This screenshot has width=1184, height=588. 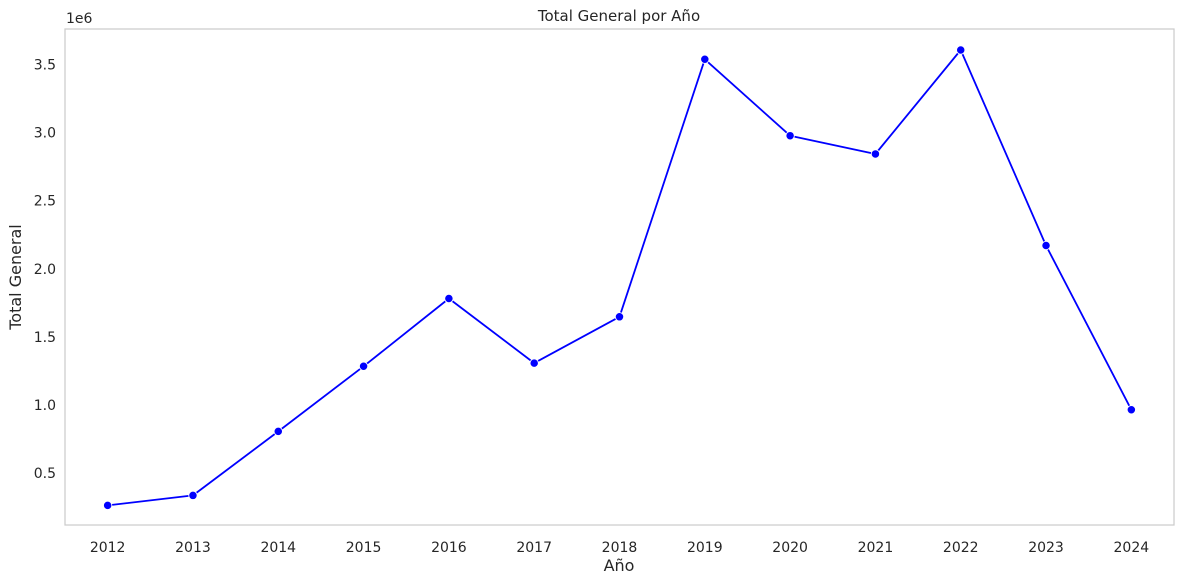 I want to click on y-tick-label: 2.5, so click(x=45, y=202).